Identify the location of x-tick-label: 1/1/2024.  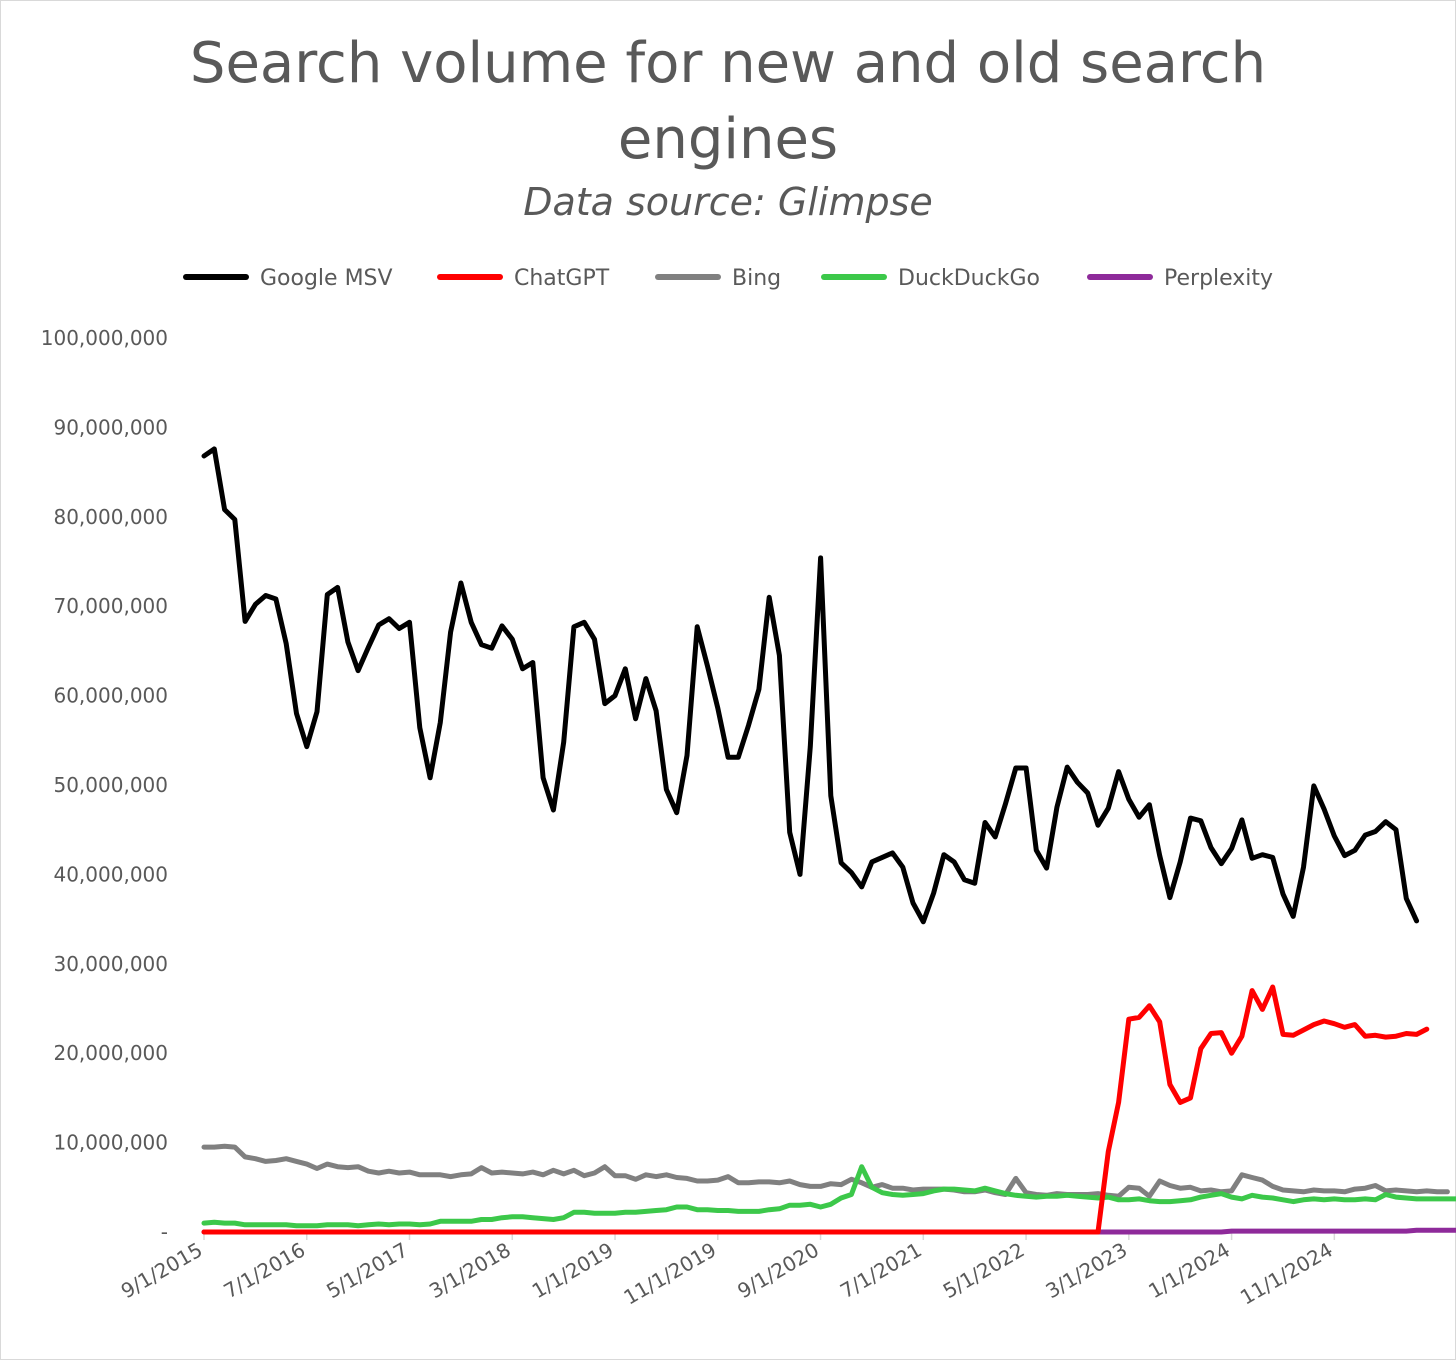
(1189, 1271).